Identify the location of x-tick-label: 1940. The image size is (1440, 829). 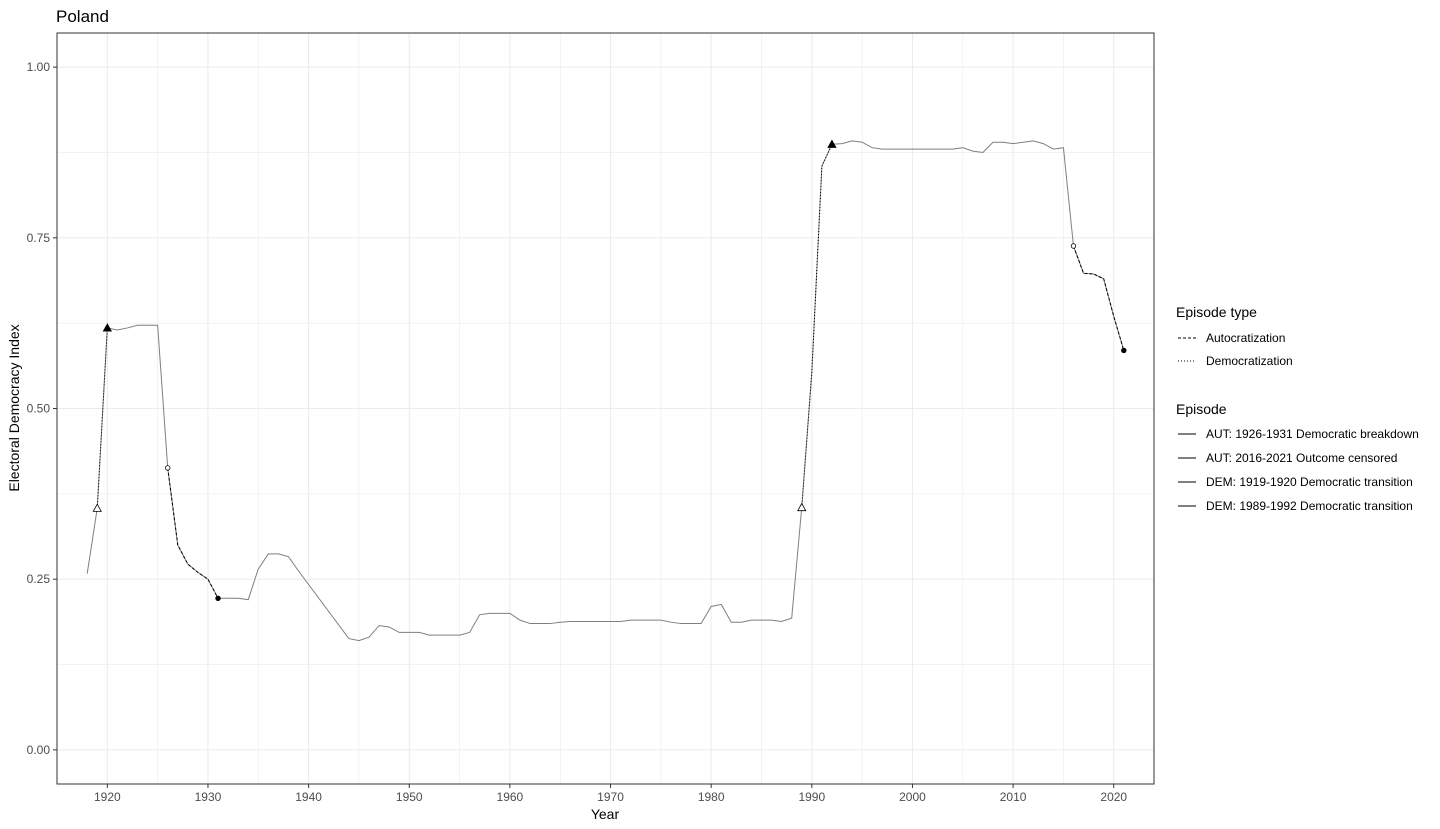
(308, 797).